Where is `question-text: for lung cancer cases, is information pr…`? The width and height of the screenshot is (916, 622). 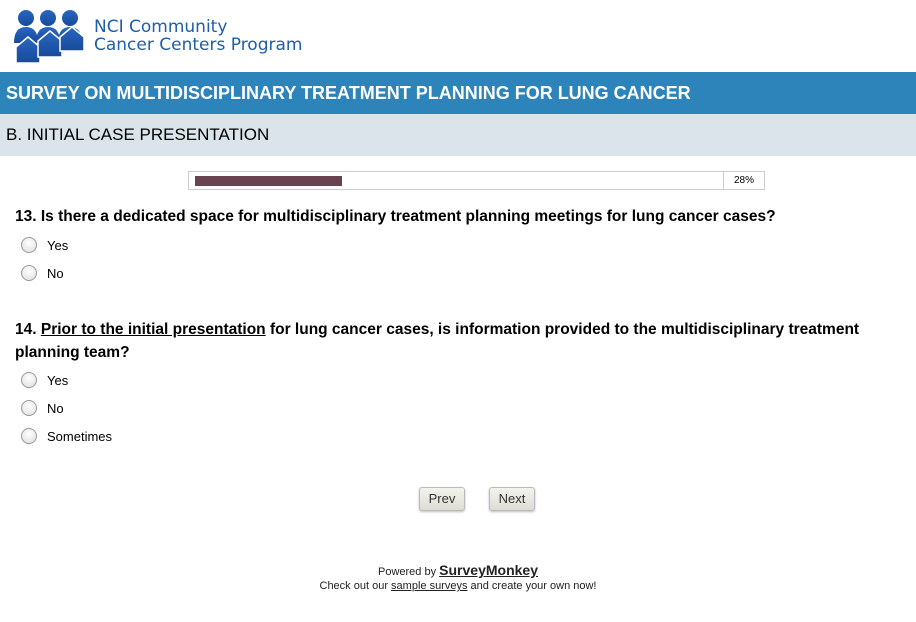
question-text: for lung cancer cases, is information pr… is located at coordinates (437, 341).